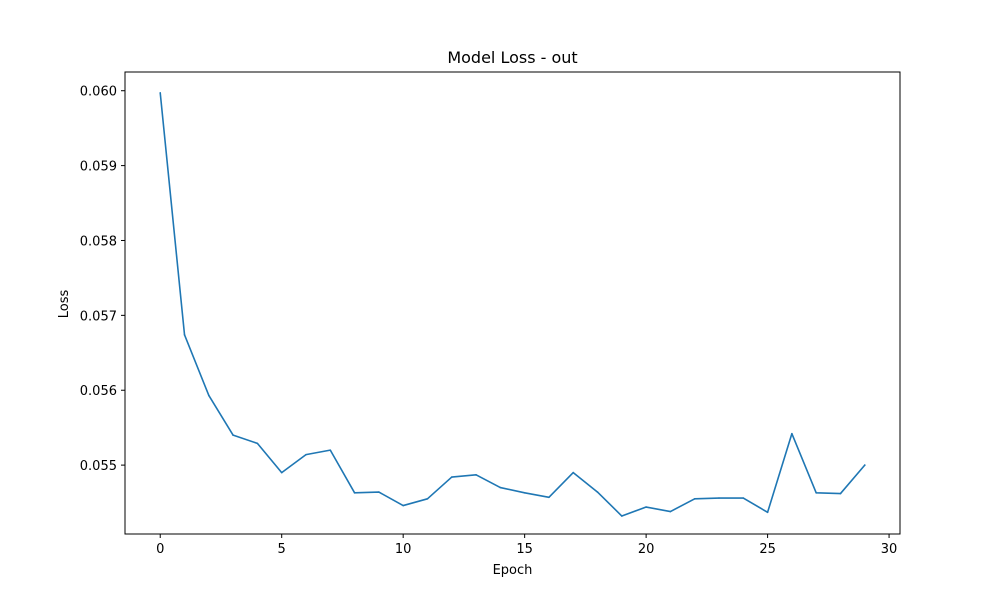  Describe the element at coordinates (98, 466) in the screenshot. I see `y-tick-label: 0.055` at that location.